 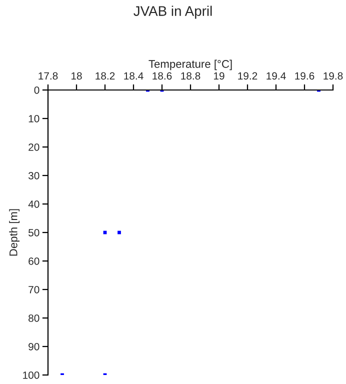 What do you see at coordinates (34, 290) in the screenshot?
I see `y-tick-label: 70` at bounding box center [34, 290].